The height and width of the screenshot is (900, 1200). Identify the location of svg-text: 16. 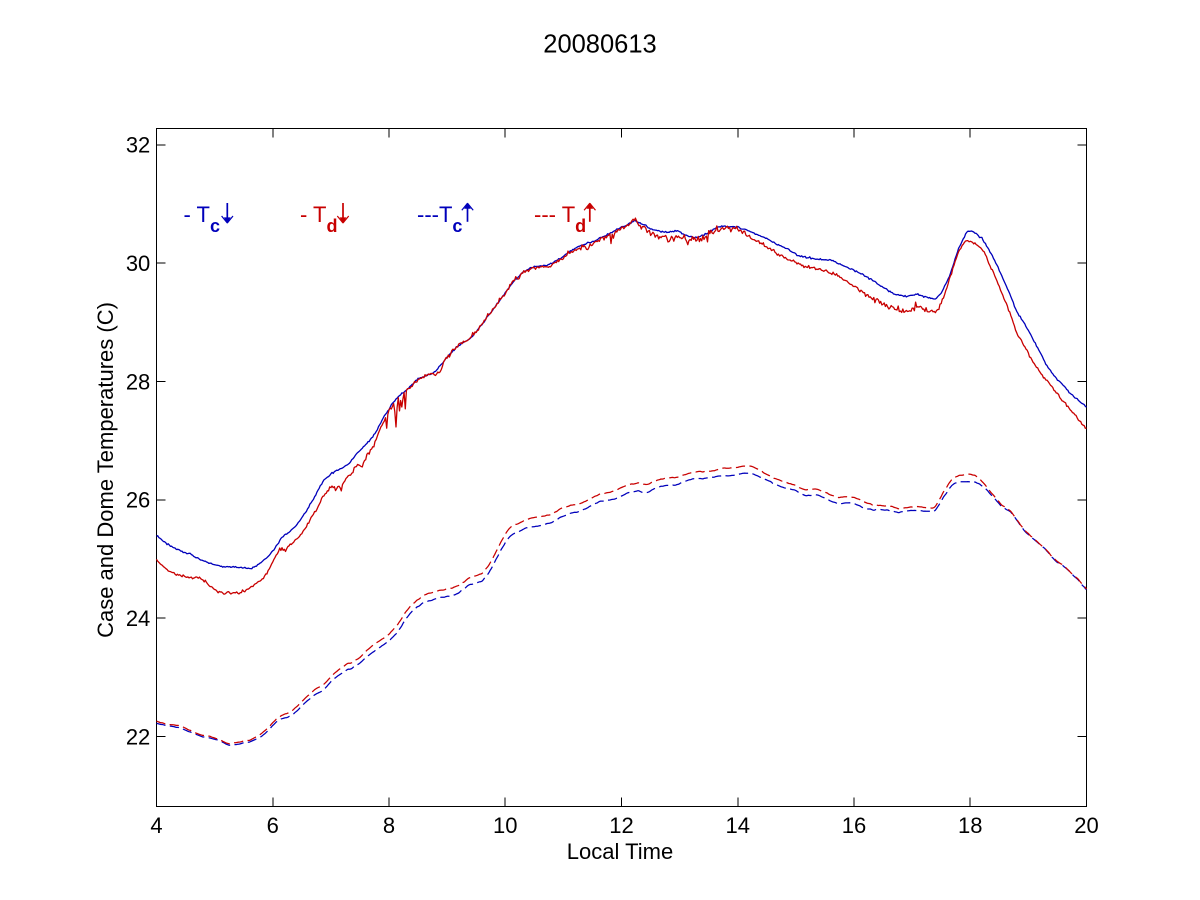
(854, 825).